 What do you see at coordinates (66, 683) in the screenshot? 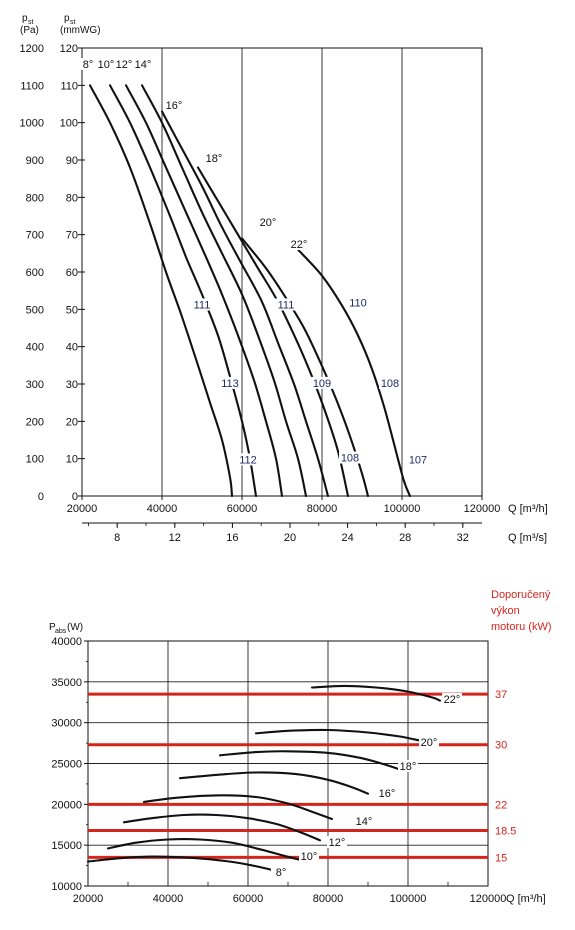
I see `y-tick-label: 35000` at bounding box center [66, 683].